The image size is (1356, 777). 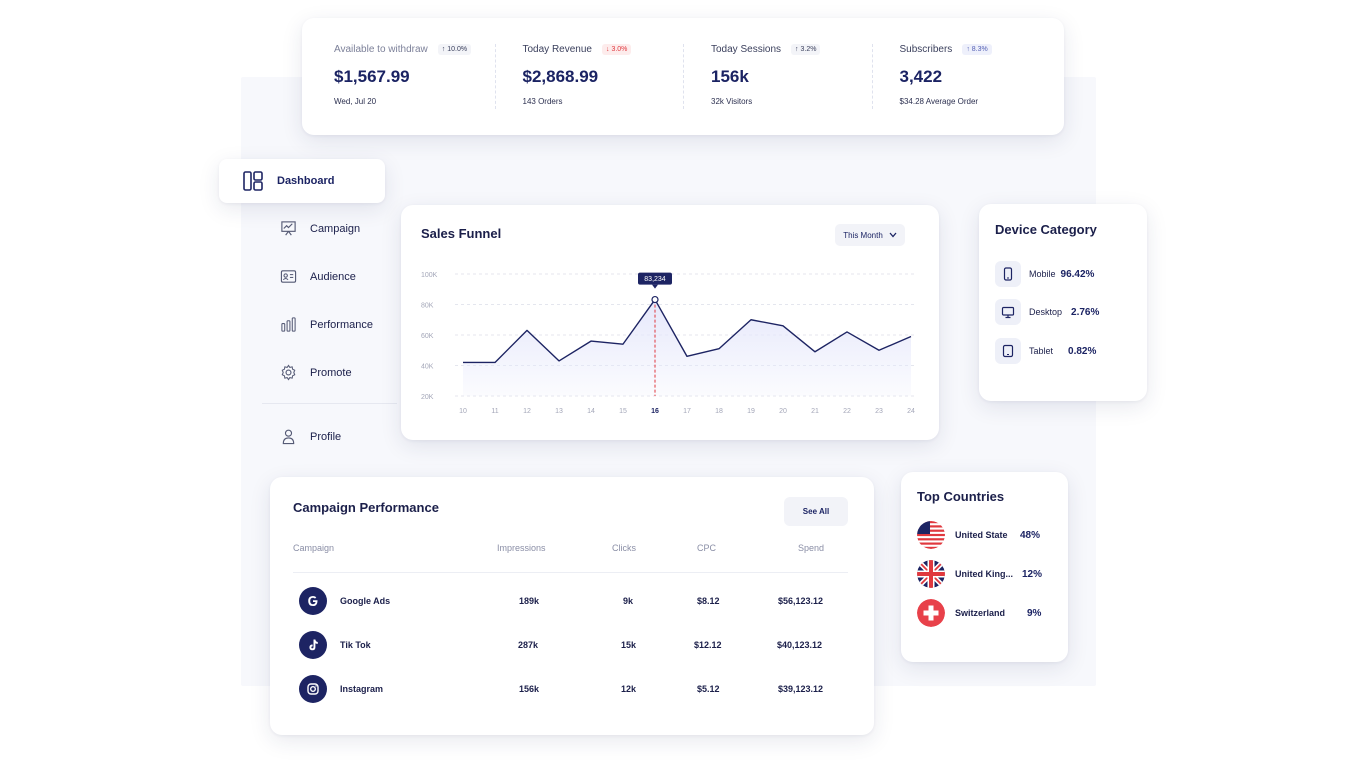 What do you see at coordinates (1046, 229) in the screenshot?
I see `device-category-title: Device Category` at bounding box center [1046, 229].